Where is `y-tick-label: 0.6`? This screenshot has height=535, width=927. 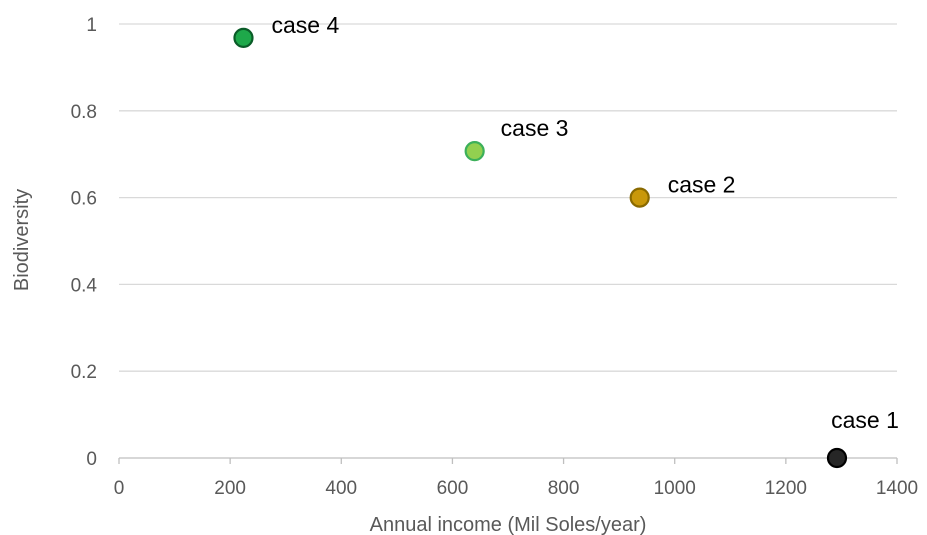 y-tick-label: 0.6 is located at coordinates (84, 199).